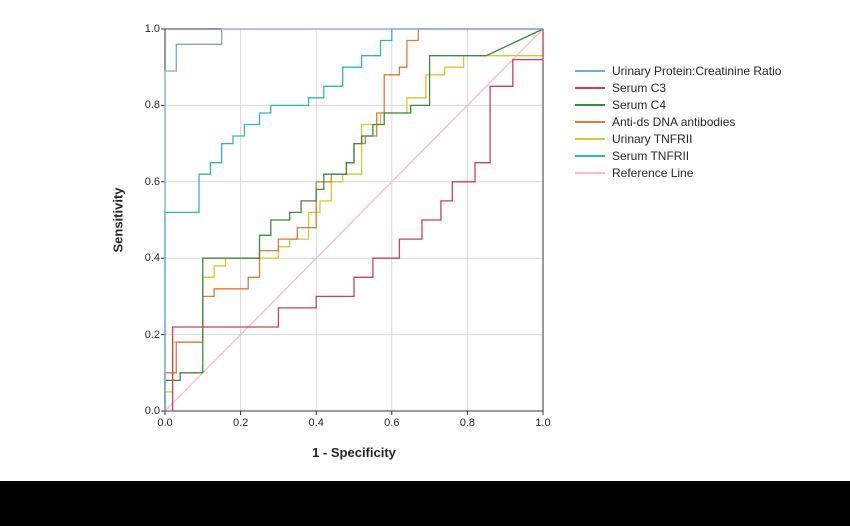  Describe the element at coordinates (165, 423) in the screenshot. I see `x-tick-label: 0.0` at that location.